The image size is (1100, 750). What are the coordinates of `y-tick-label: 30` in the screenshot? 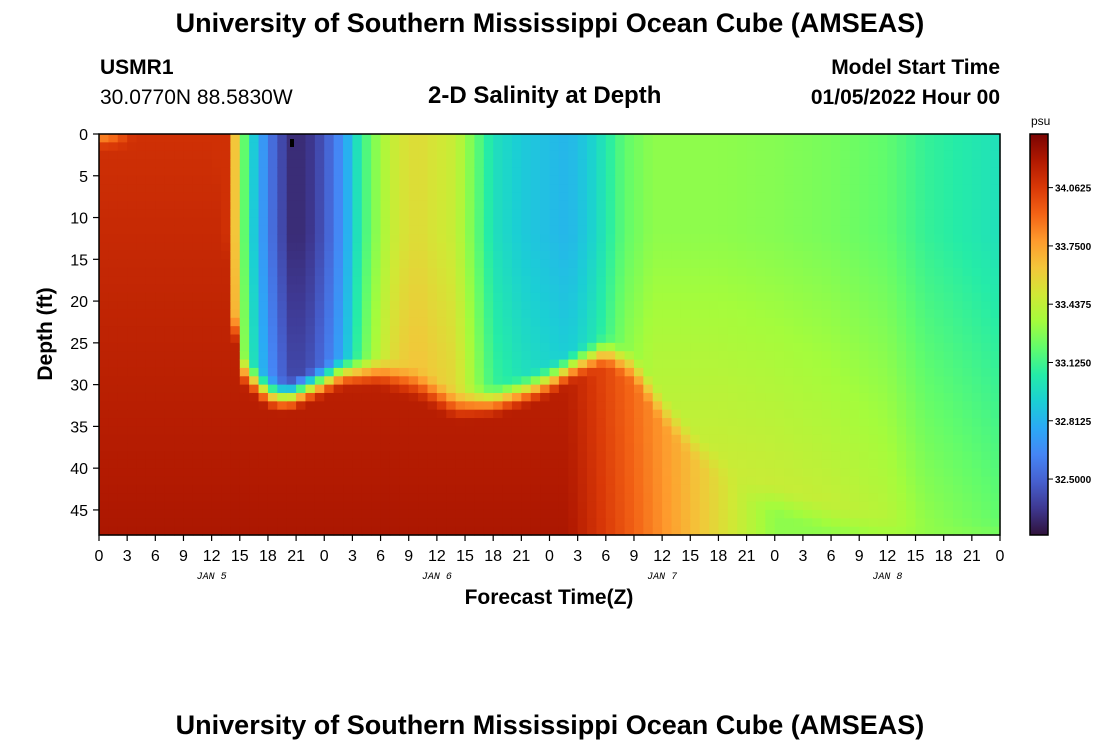 It's located at (79, 386).